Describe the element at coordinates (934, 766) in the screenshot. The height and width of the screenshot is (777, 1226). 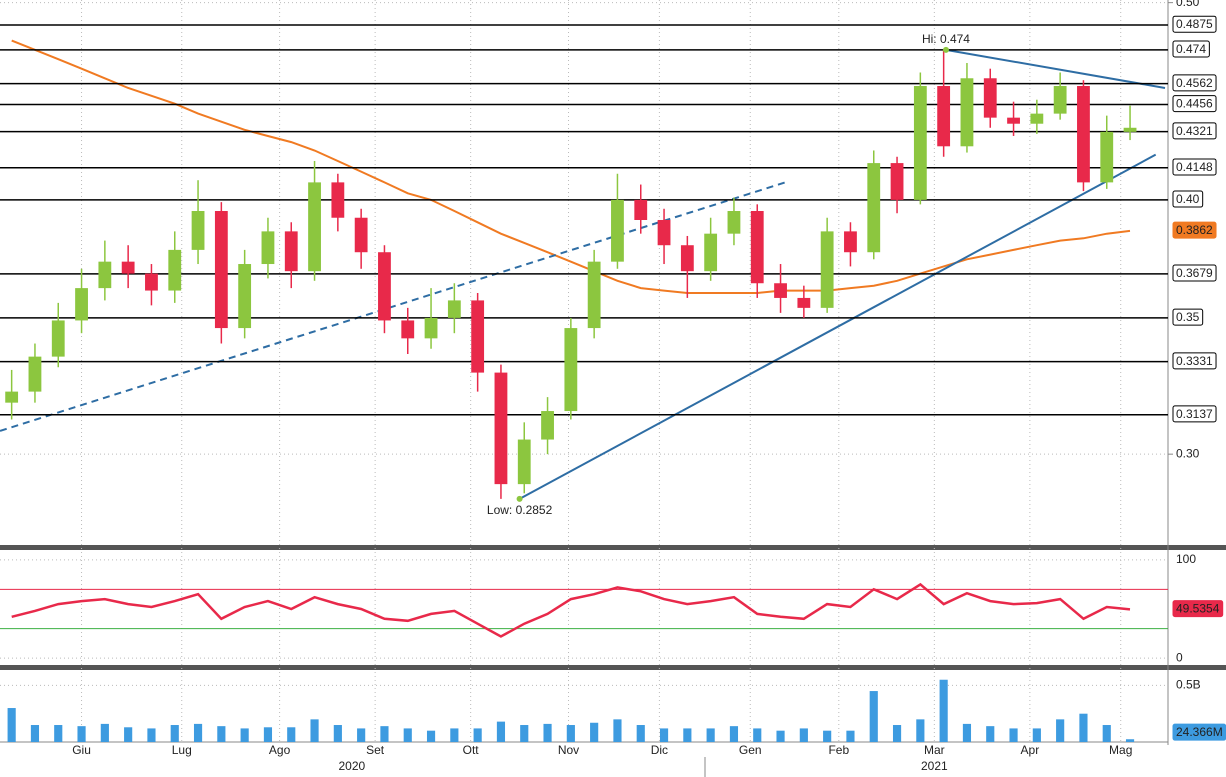
I see `year-label: 2021` at that location.